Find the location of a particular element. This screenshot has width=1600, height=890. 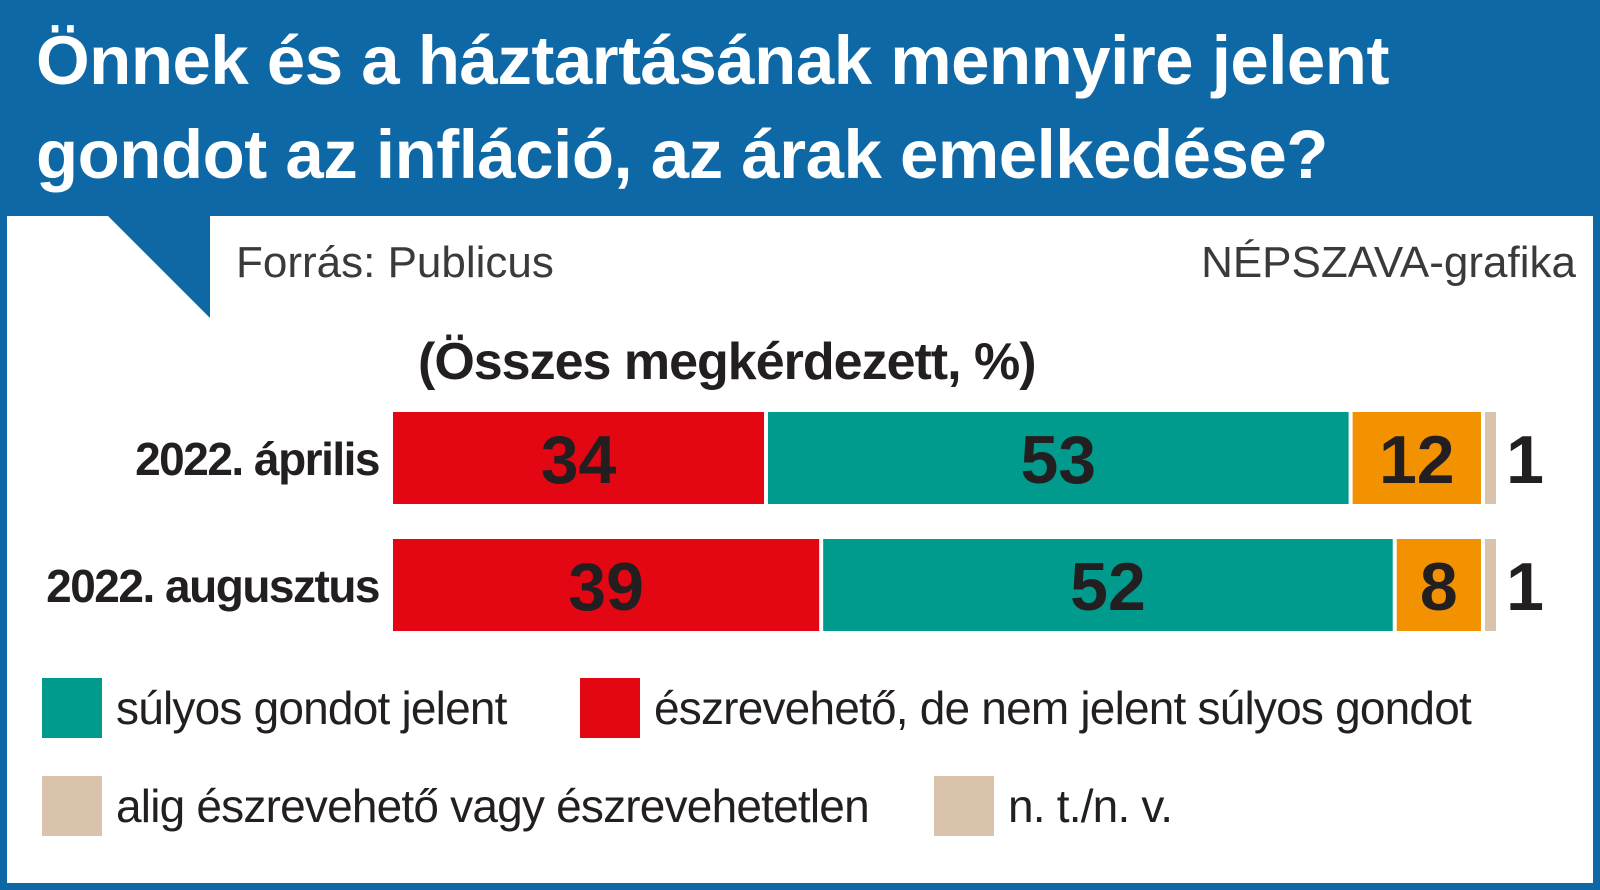

category-label: 2022. augusztus is located at coordinates (212, 586).